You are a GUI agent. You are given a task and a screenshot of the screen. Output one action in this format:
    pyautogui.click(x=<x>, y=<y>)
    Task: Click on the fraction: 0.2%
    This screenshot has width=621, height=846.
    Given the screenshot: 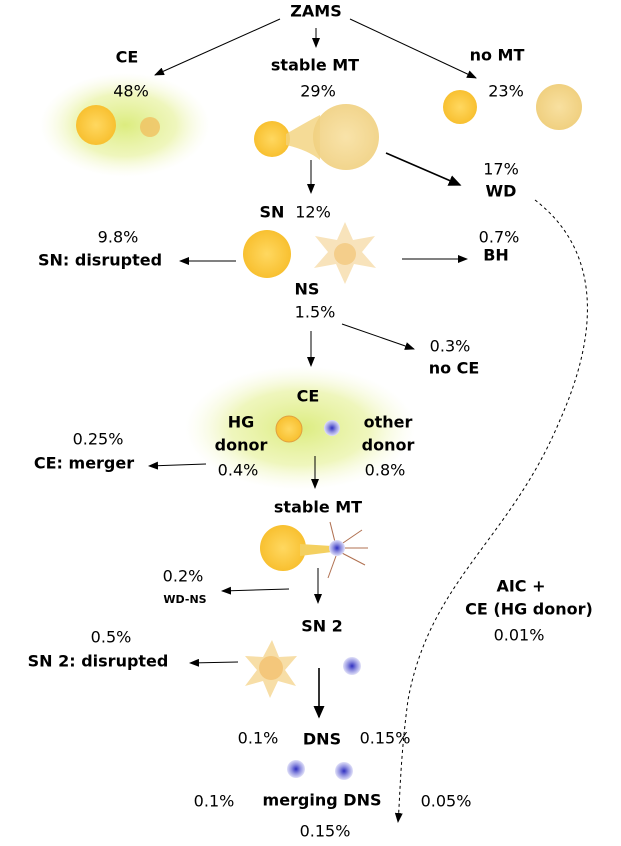 What is the action you would take?
    pyautogui.click(x=183, y=576)
    